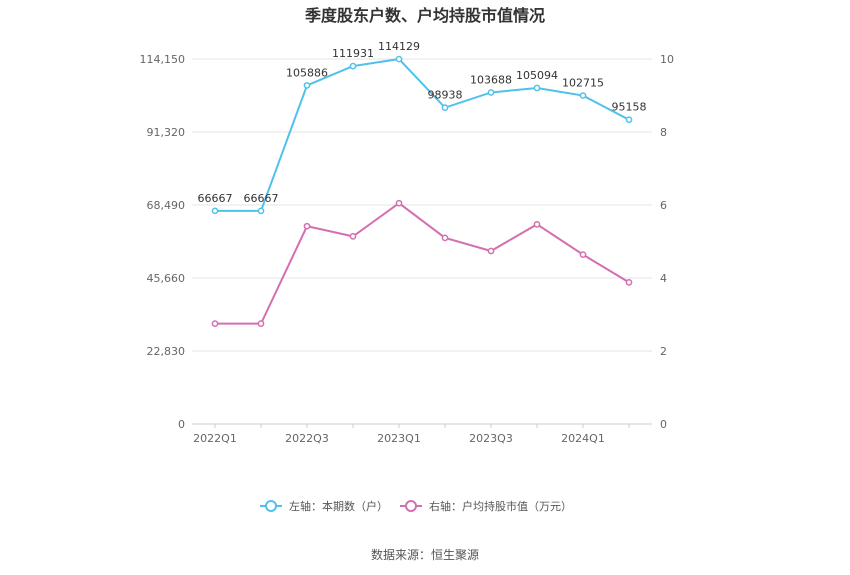  What do you see at coordinates (491, 438) in the screenshot?
I see `x-axis-tick-label: 2023Q3` at bounding box center [491, 438].